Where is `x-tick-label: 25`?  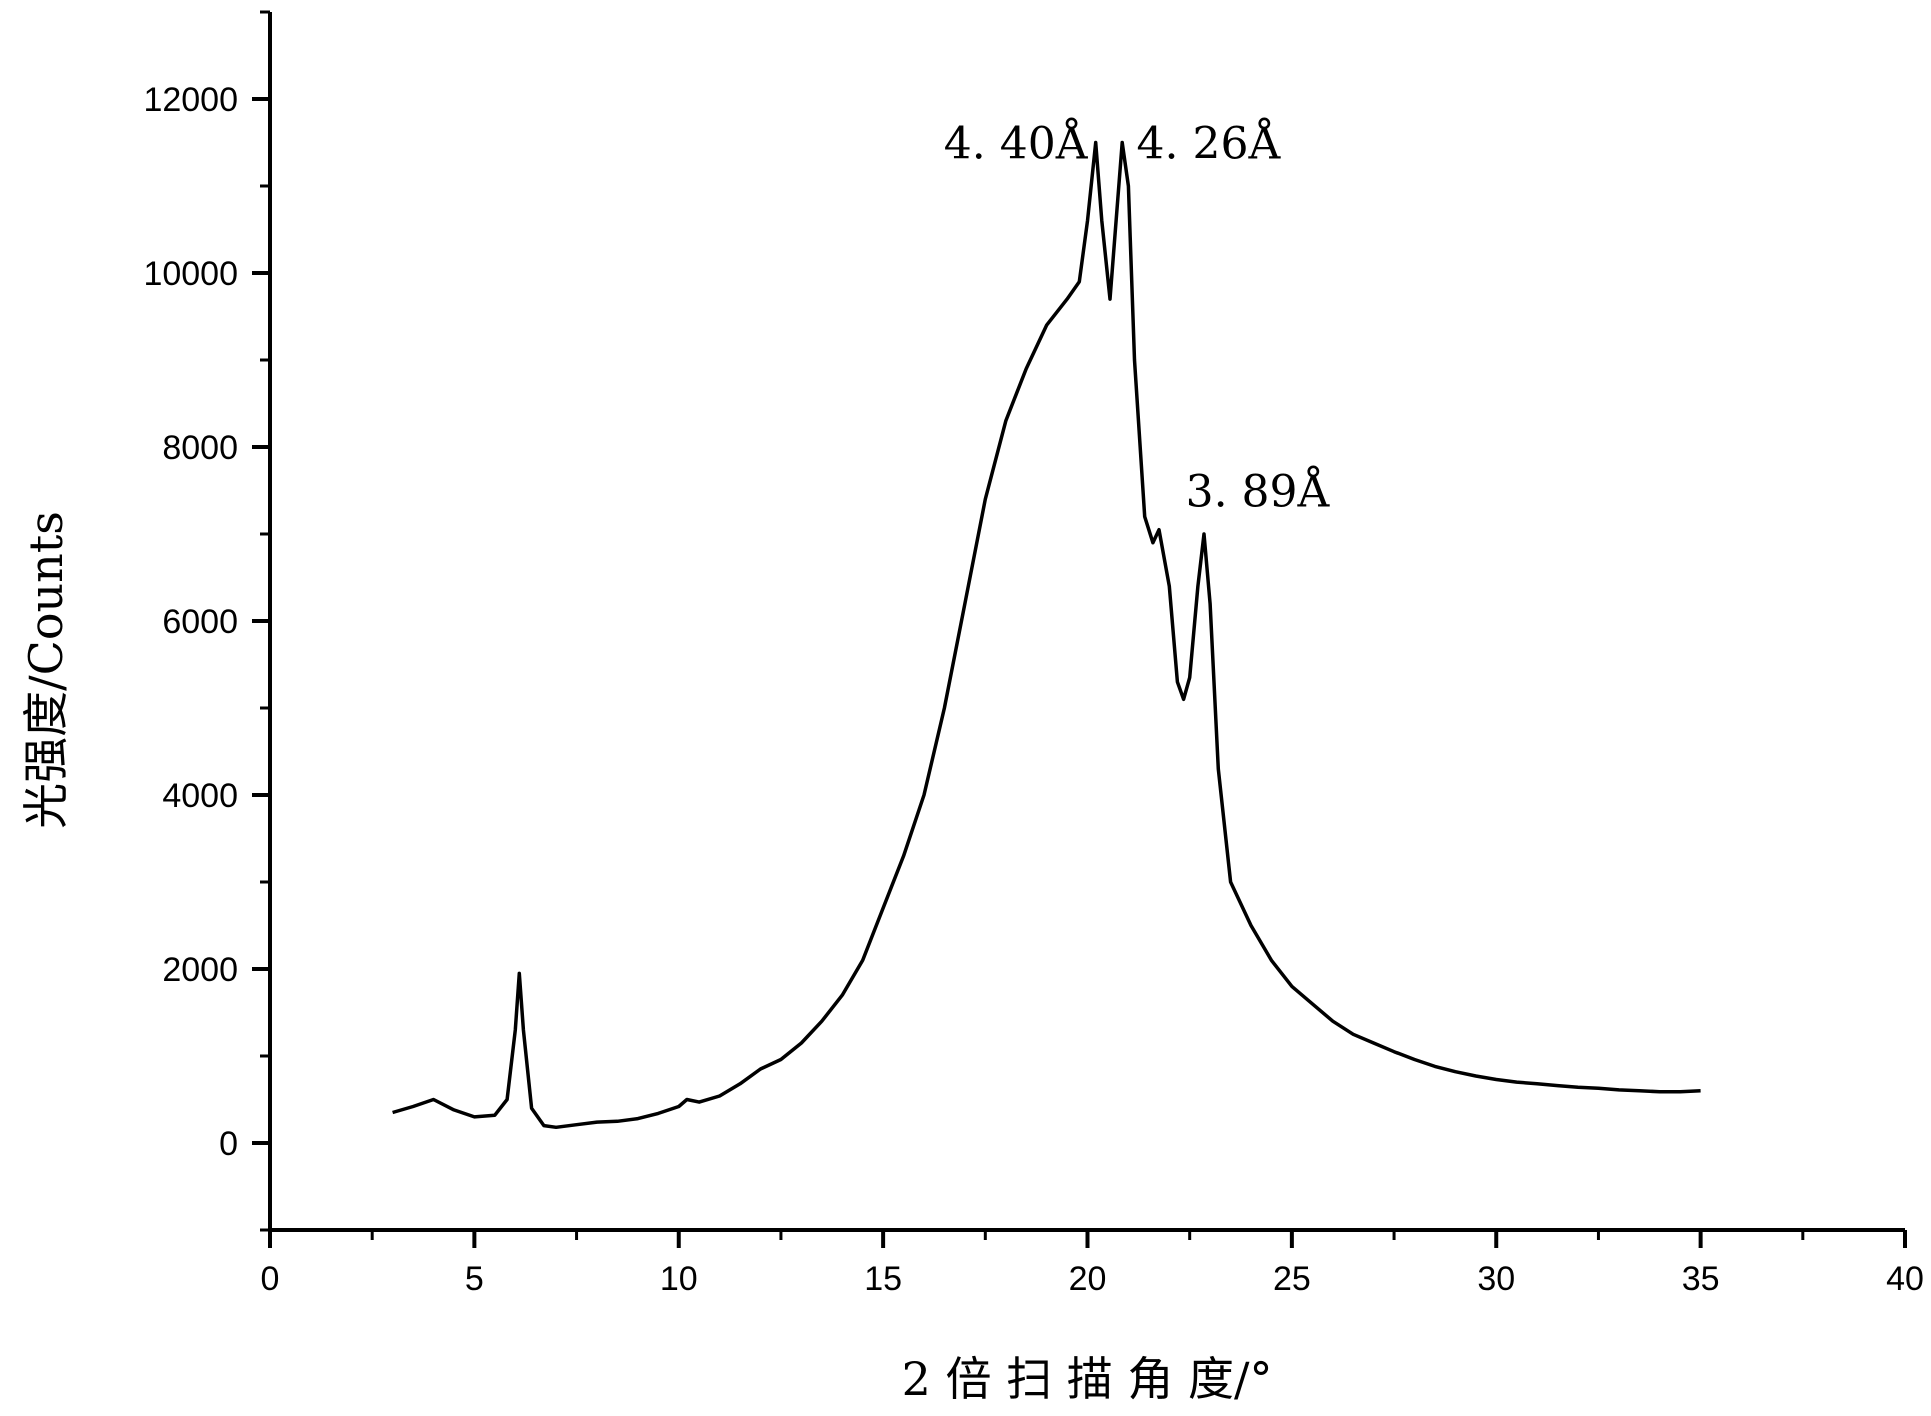 x-tick-label: 25 is located at coordinates (1292, 1279).